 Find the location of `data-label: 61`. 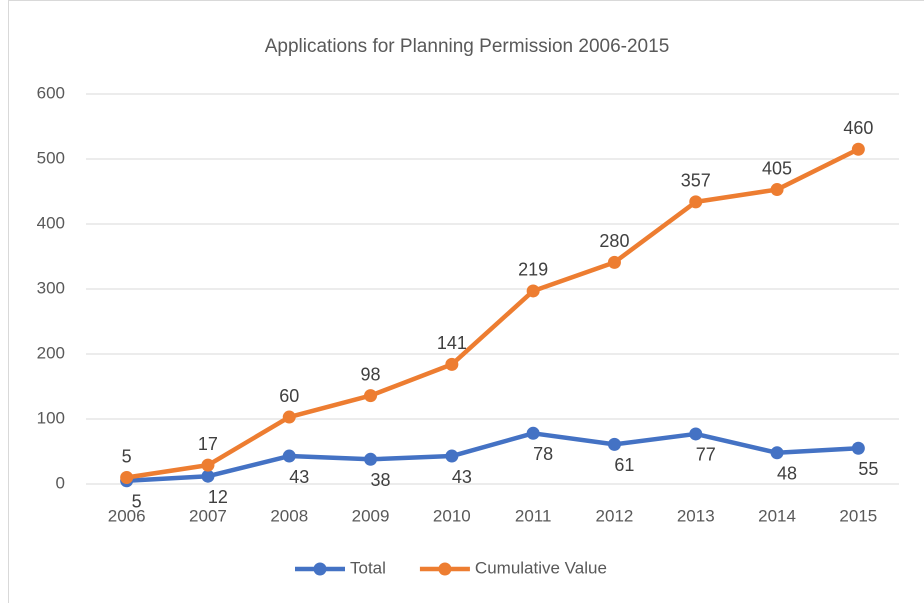

data-label: 61 is located at coordinates (624, 465).